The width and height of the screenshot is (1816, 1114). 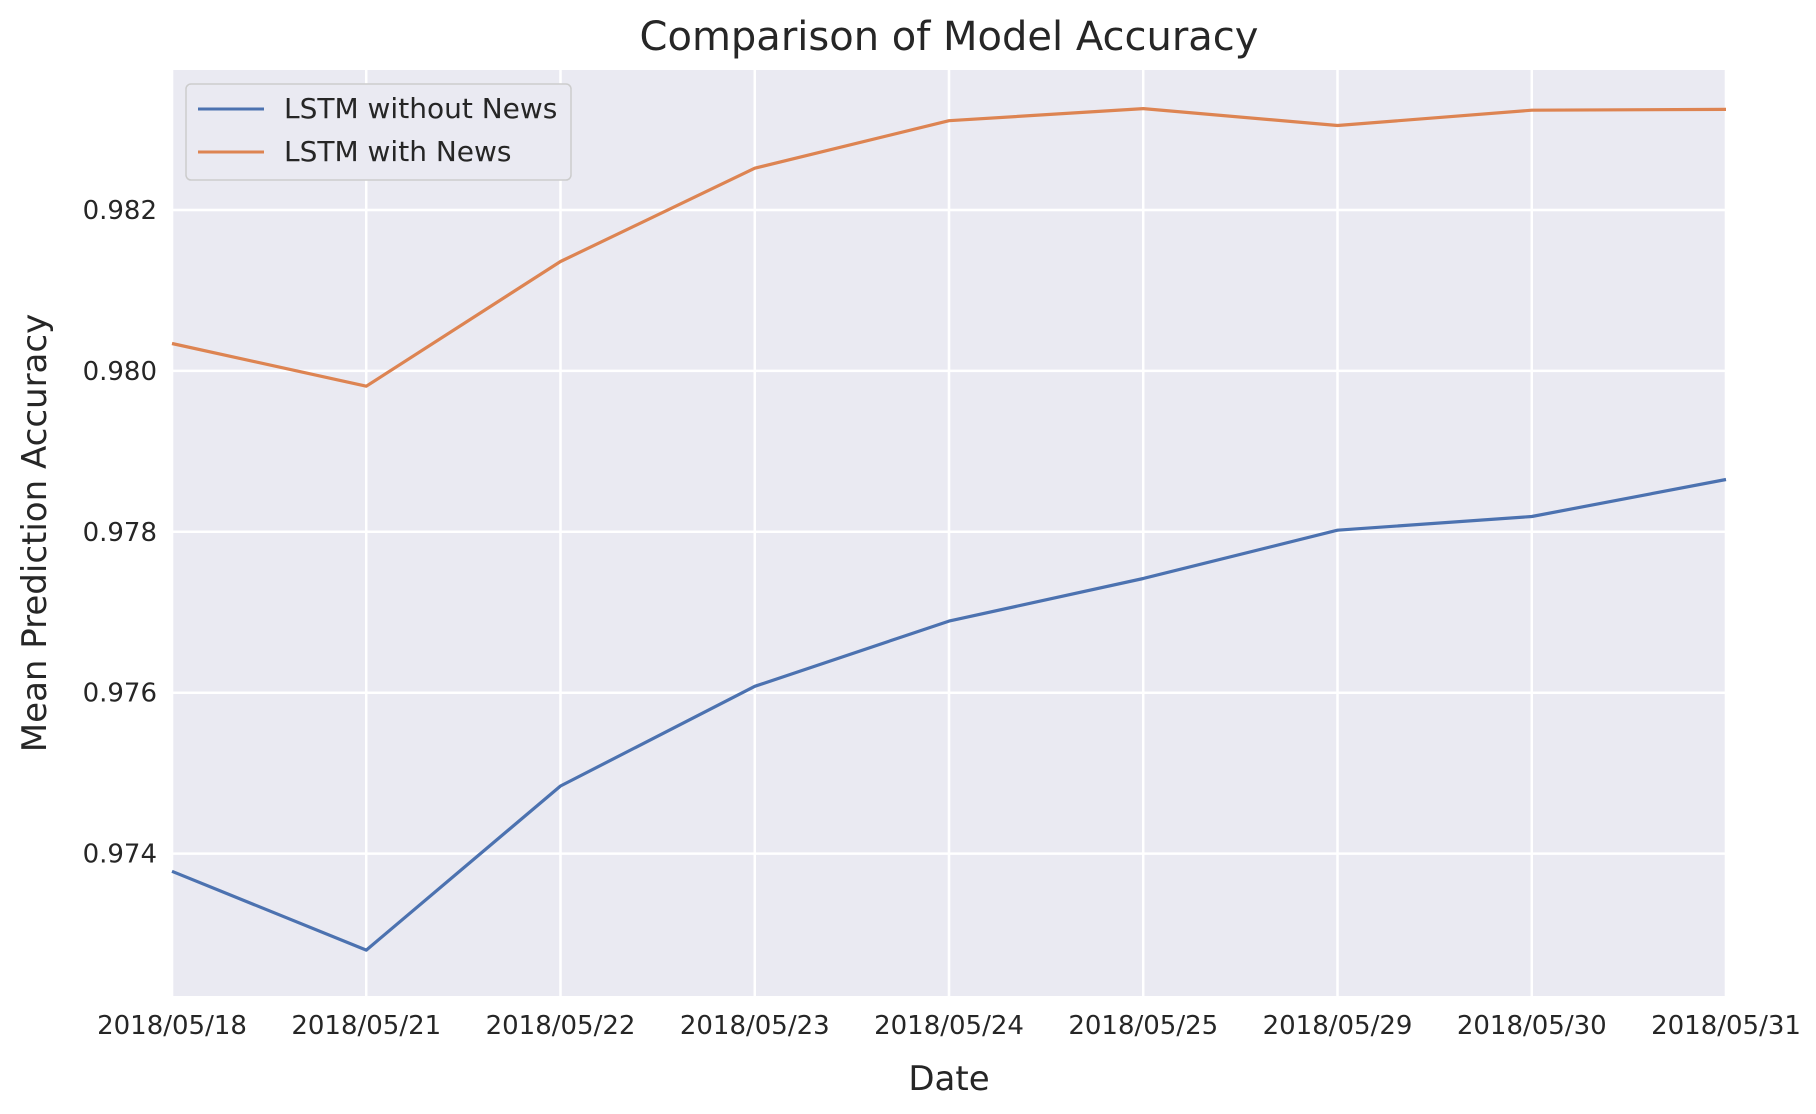 I want to click on chart-title: Comparison of Model Accuracy, so click(x=949, y=37).